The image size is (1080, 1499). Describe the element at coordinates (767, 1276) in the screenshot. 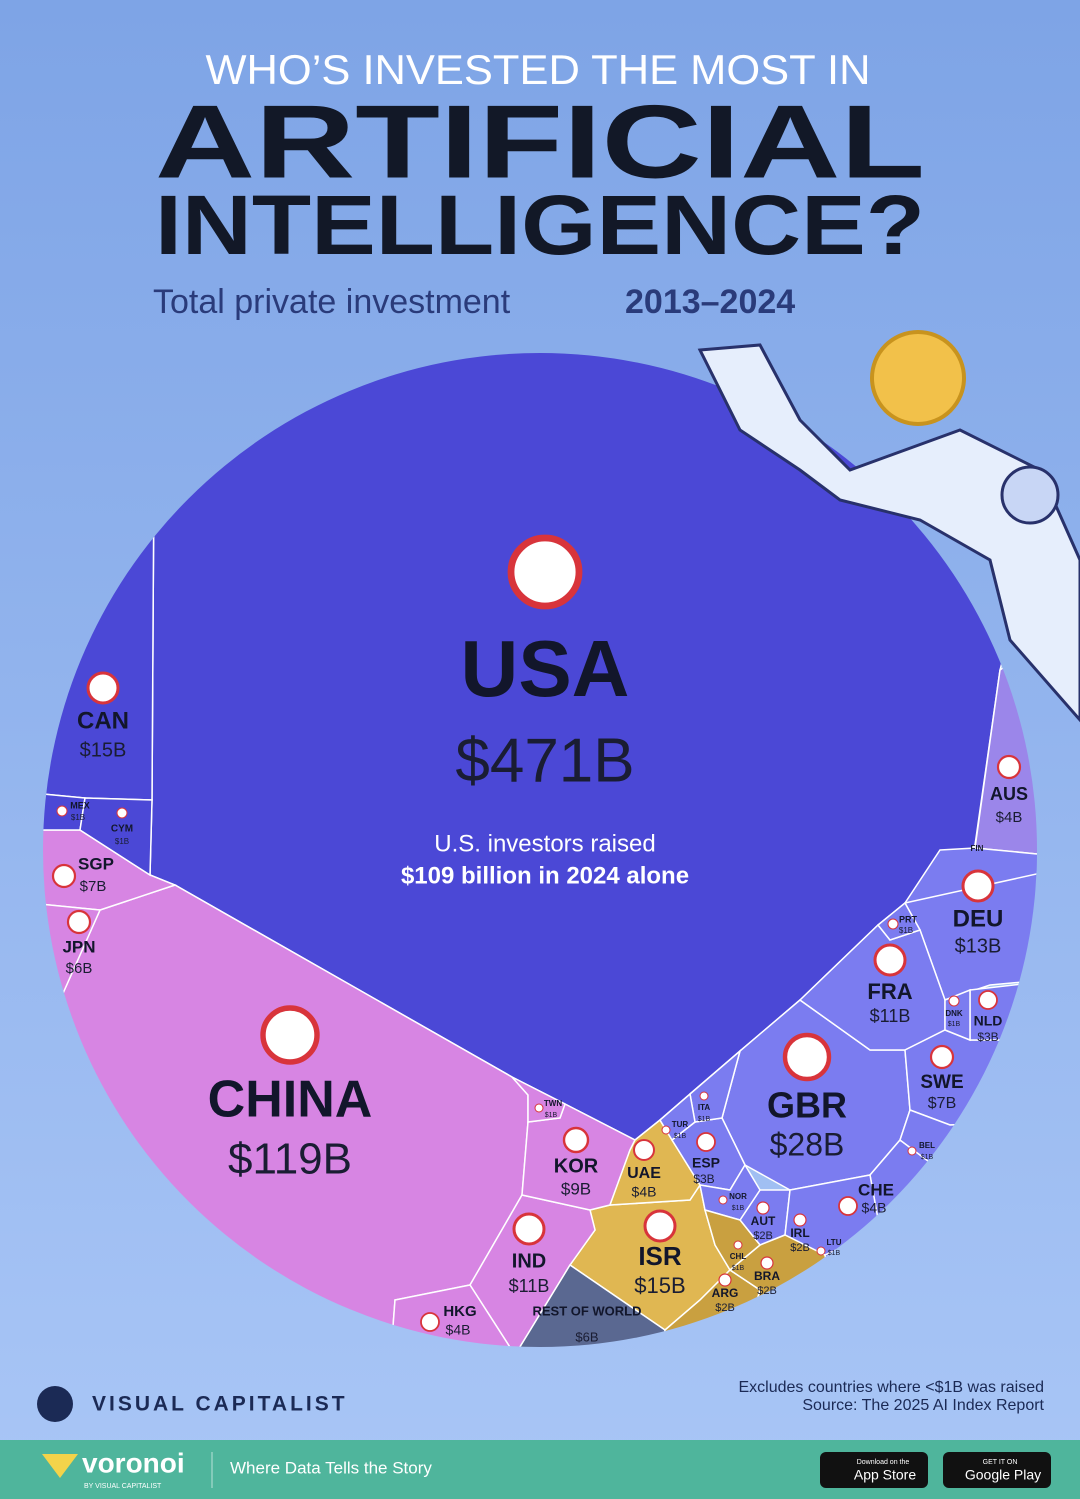

I see `country-name: BRA` at that location.